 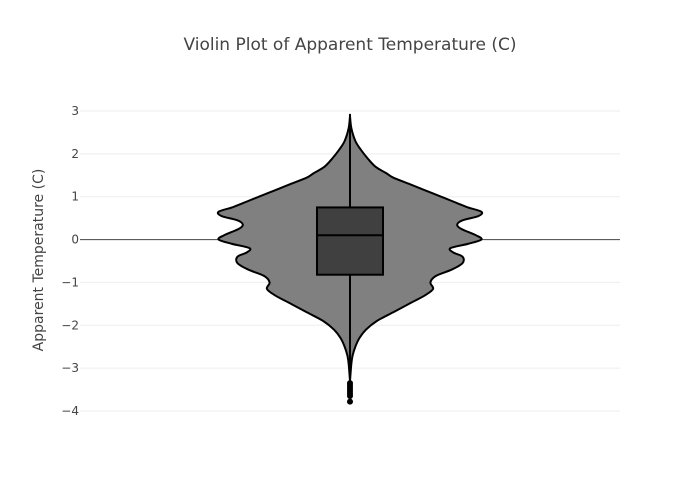 What do you see at coordinates (349, 45) in the screenshot?
I see `chart-title: Violin Plot of Apparent Temperature (C)` at bounding box center [349, 45].